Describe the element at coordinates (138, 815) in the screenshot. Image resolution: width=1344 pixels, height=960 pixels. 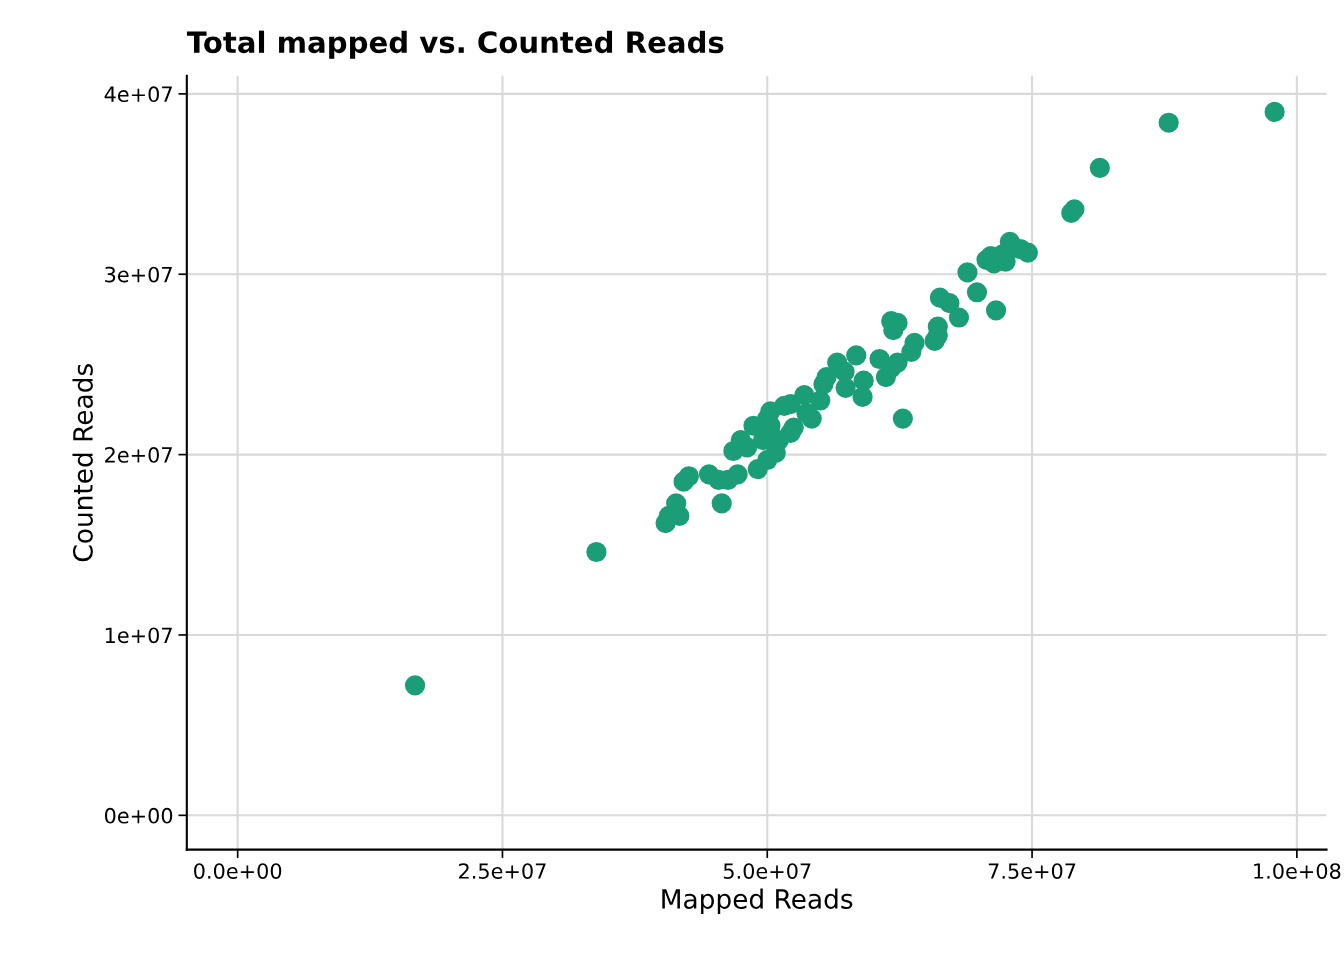
I see `y-tick-label: 0e+00` at that location.